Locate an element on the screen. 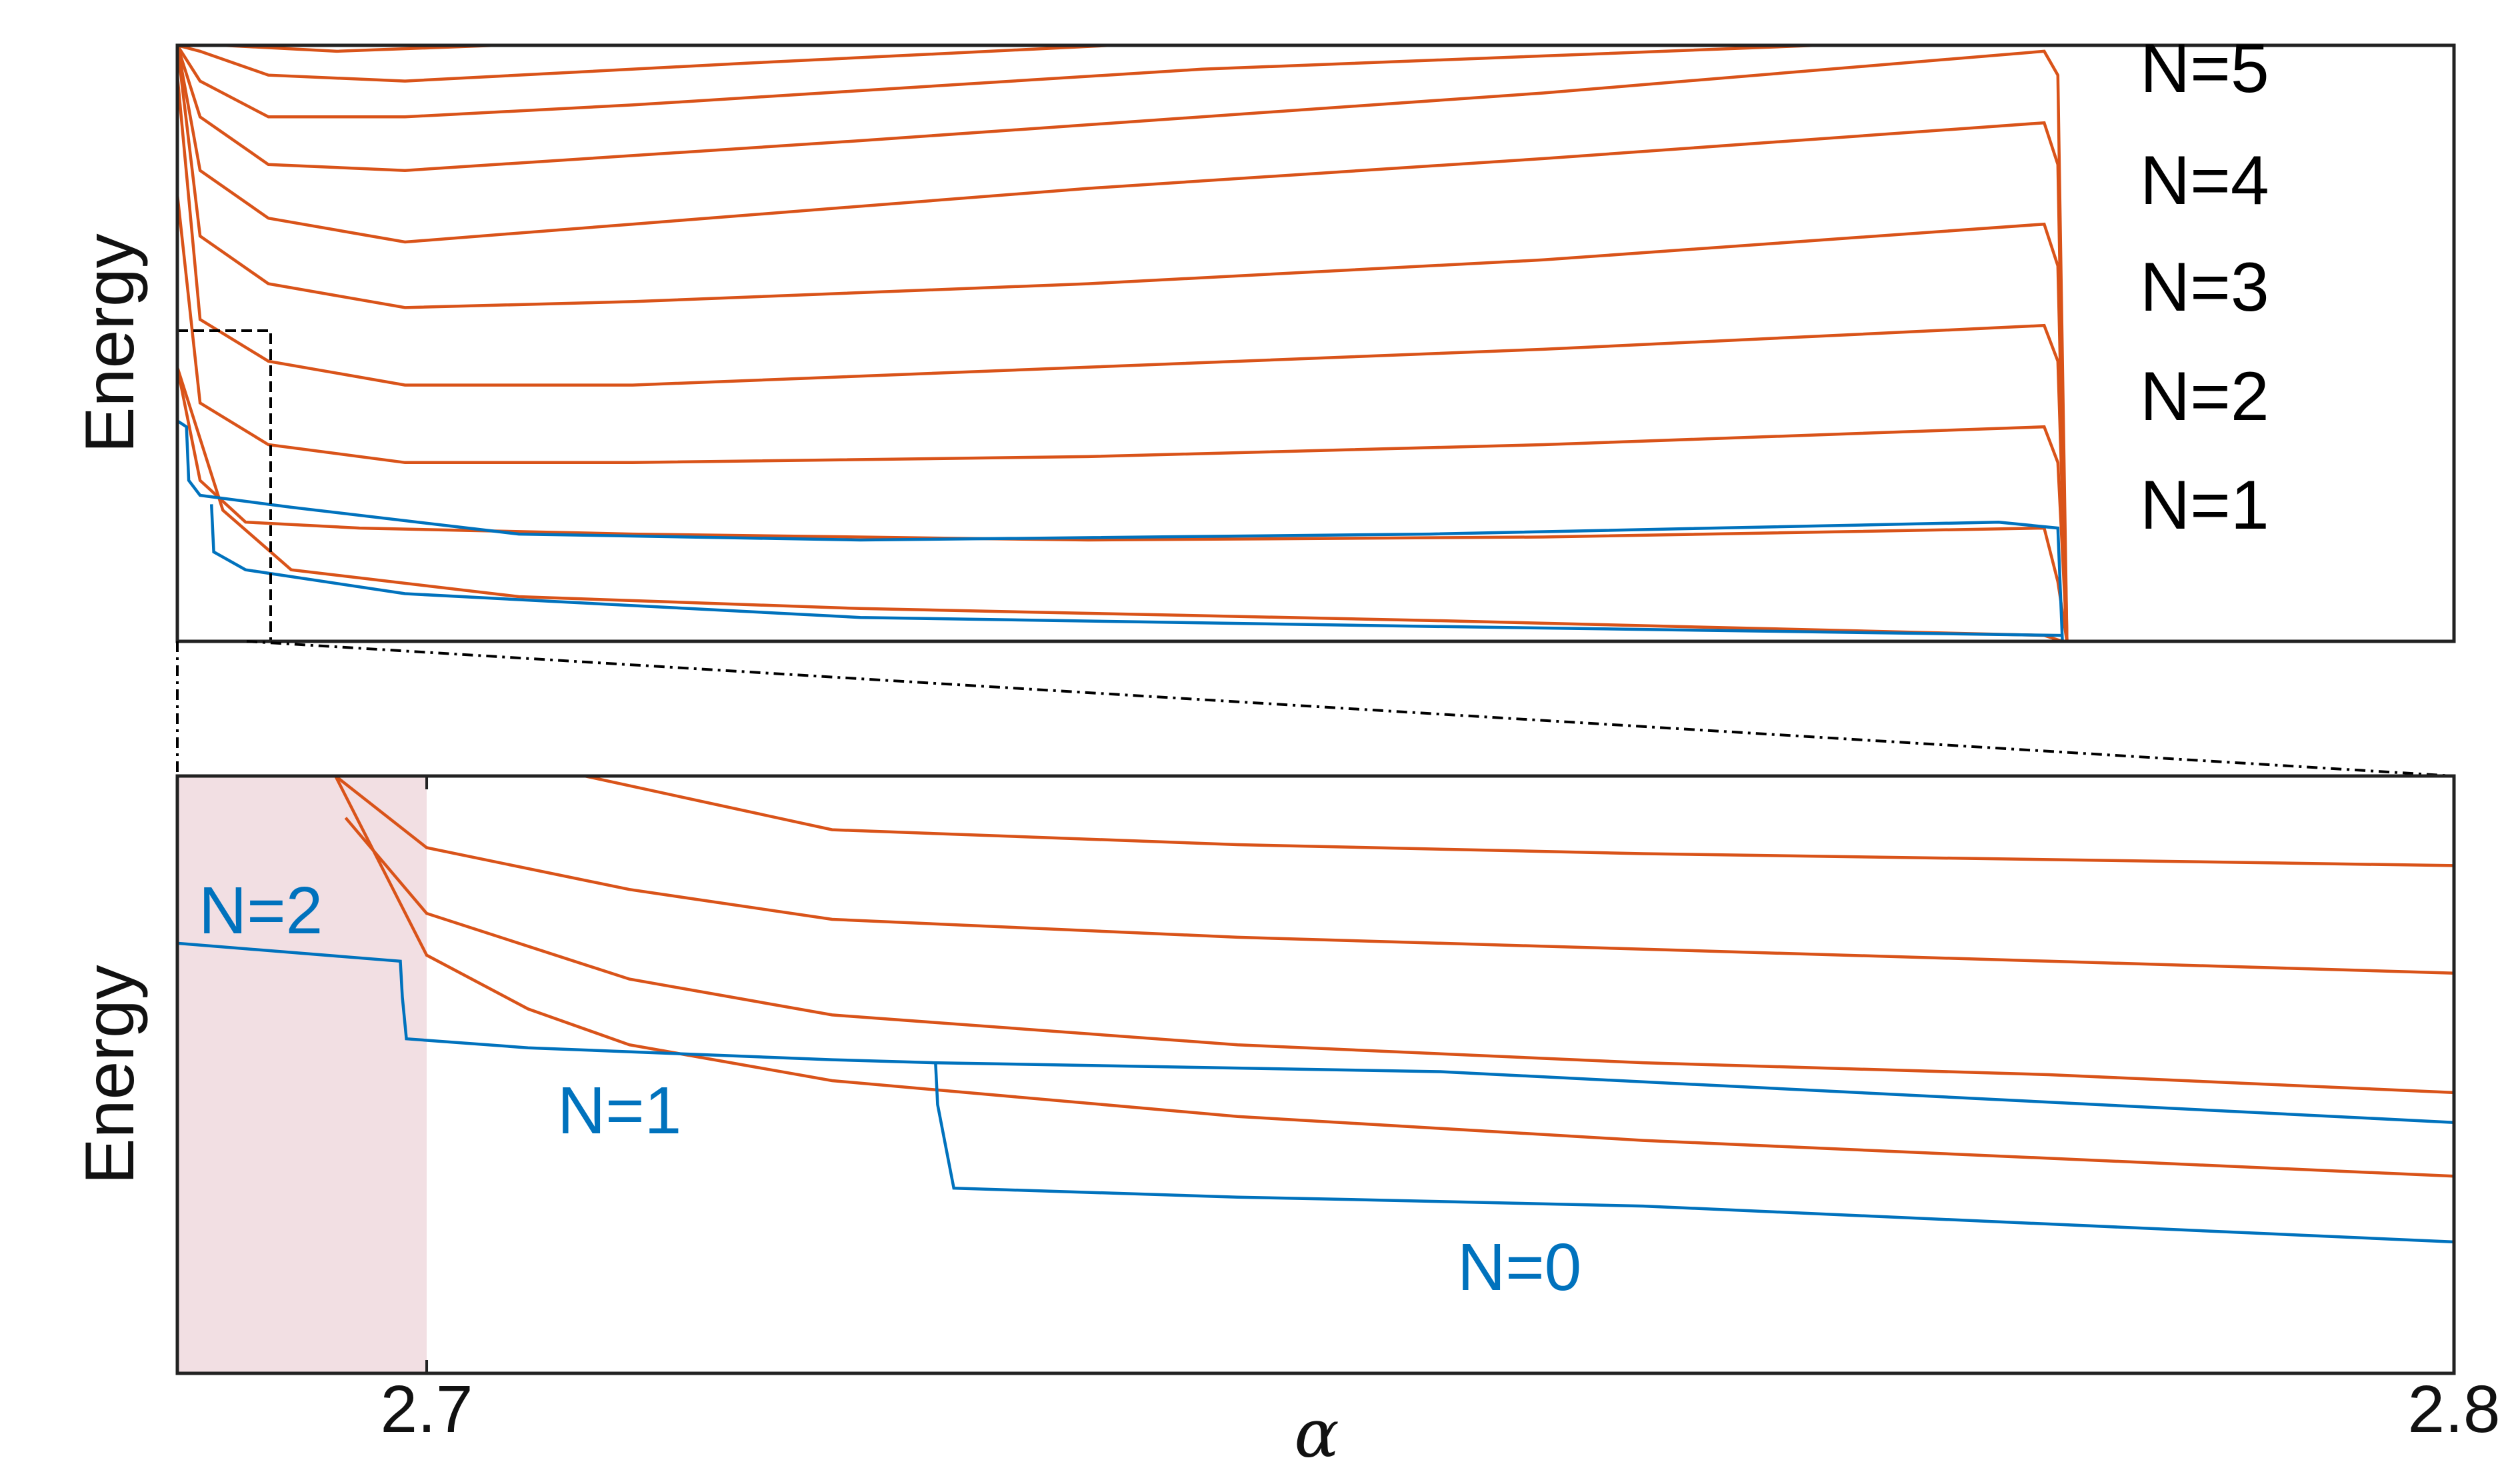 This screenshot has height=1470, width=2520. top-annotation-4: N=1 is located at coordinates (2204, 505).